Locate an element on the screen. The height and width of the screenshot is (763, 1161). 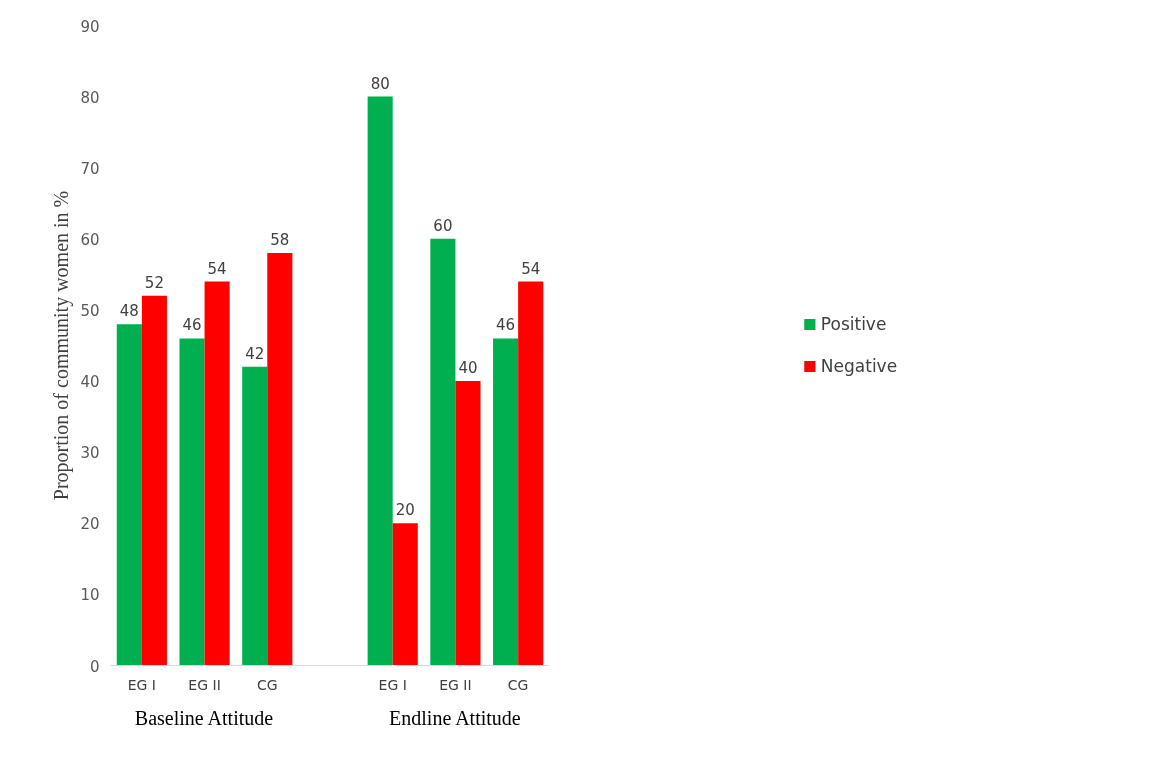
y-tick-label: 70 is located at coordinates (90, 168).